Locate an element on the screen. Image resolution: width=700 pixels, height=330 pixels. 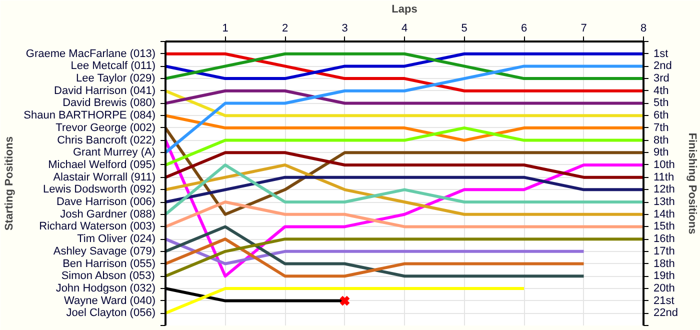
y-axis-title: Finishing Positions is located at coordinates (692, 183).